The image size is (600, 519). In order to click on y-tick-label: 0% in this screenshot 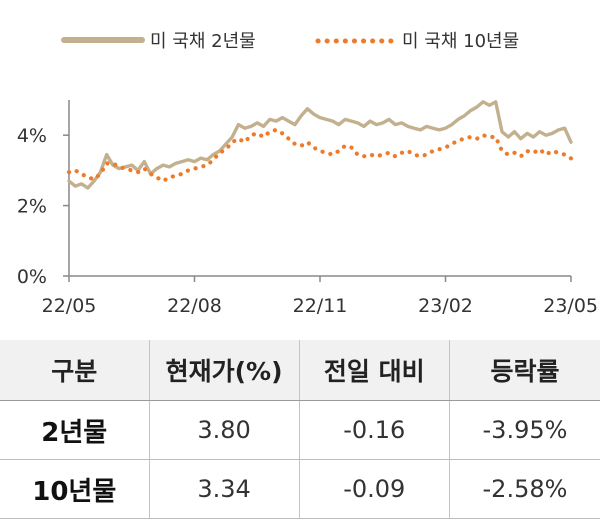, I will do `click(32, 277)`.